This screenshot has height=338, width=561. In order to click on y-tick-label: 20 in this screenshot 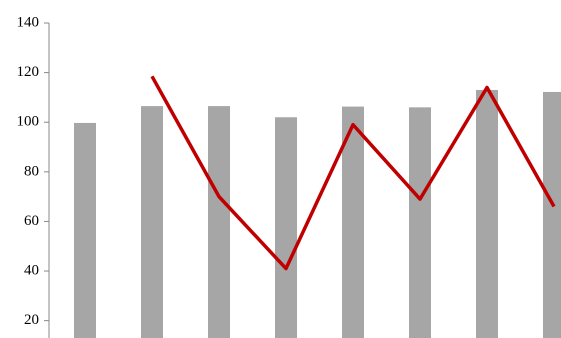, I will do `click(31, 320)`.